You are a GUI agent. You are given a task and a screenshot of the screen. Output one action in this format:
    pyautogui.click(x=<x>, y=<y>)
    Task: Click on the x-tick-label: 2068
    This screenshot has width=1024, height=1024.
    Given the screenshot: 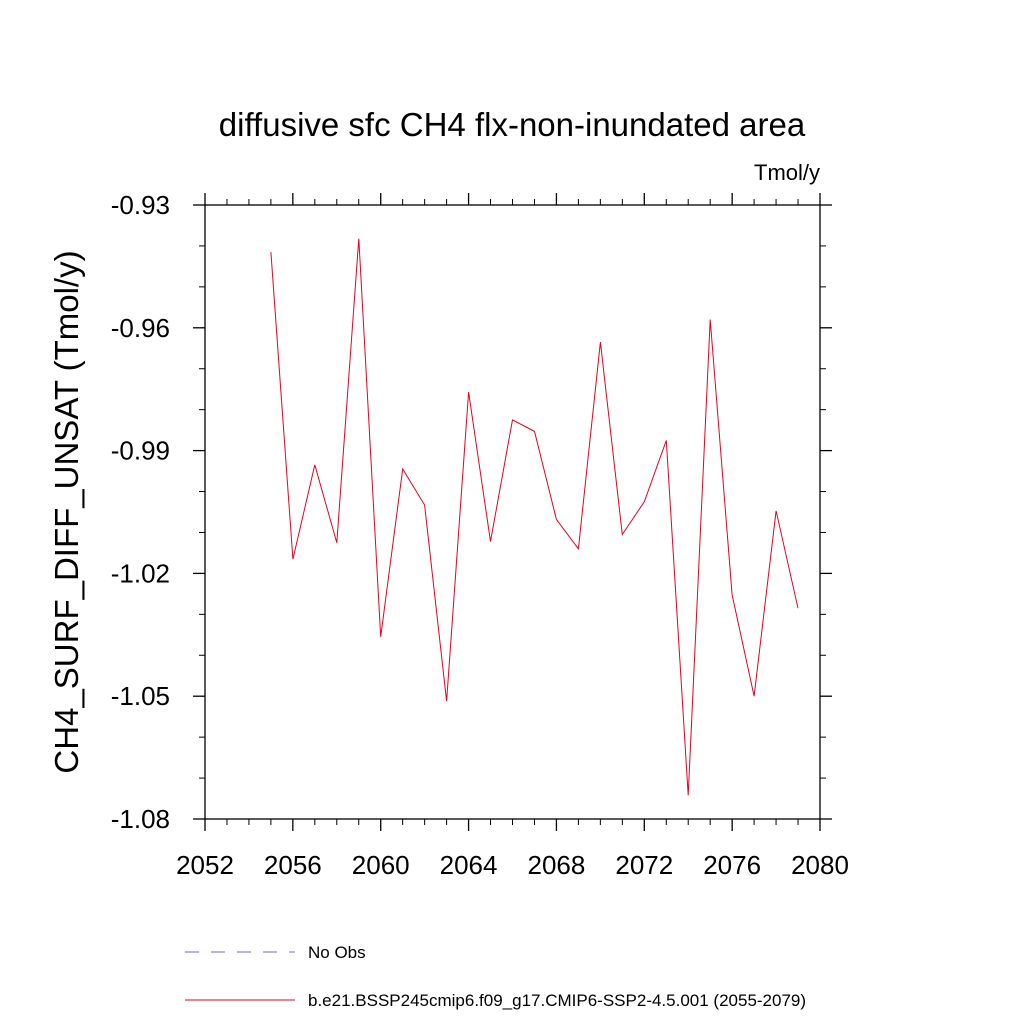 What is the action you would take?
    pyautogui.click(x=557, y=865)
    